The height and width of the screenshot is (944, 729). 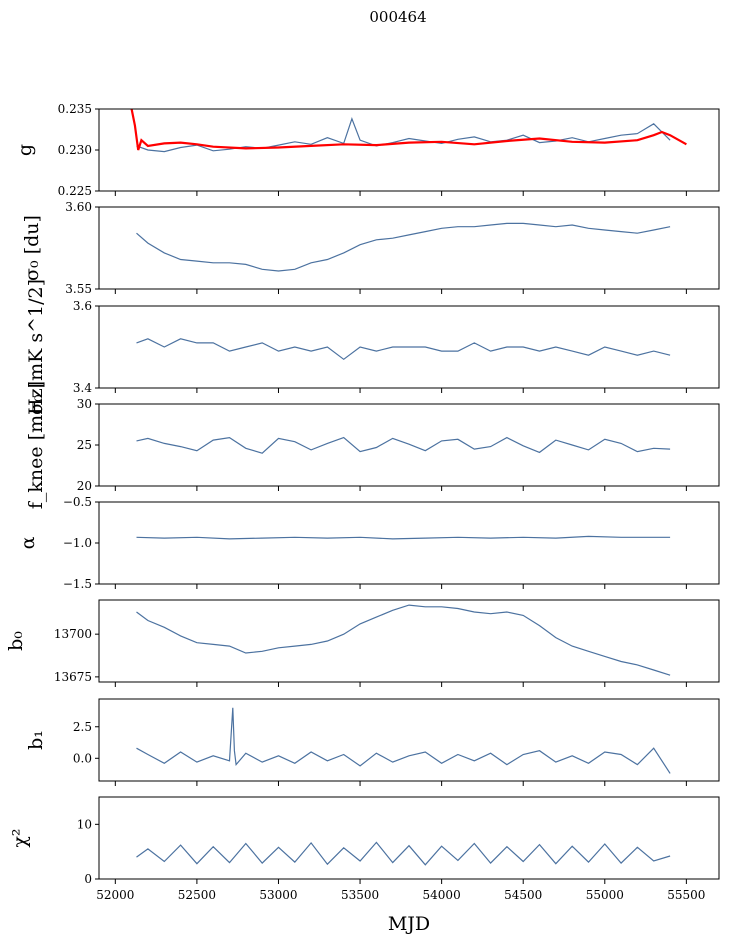 I want to click on y-tick-label: 0.225, so click(x=75, y=191).